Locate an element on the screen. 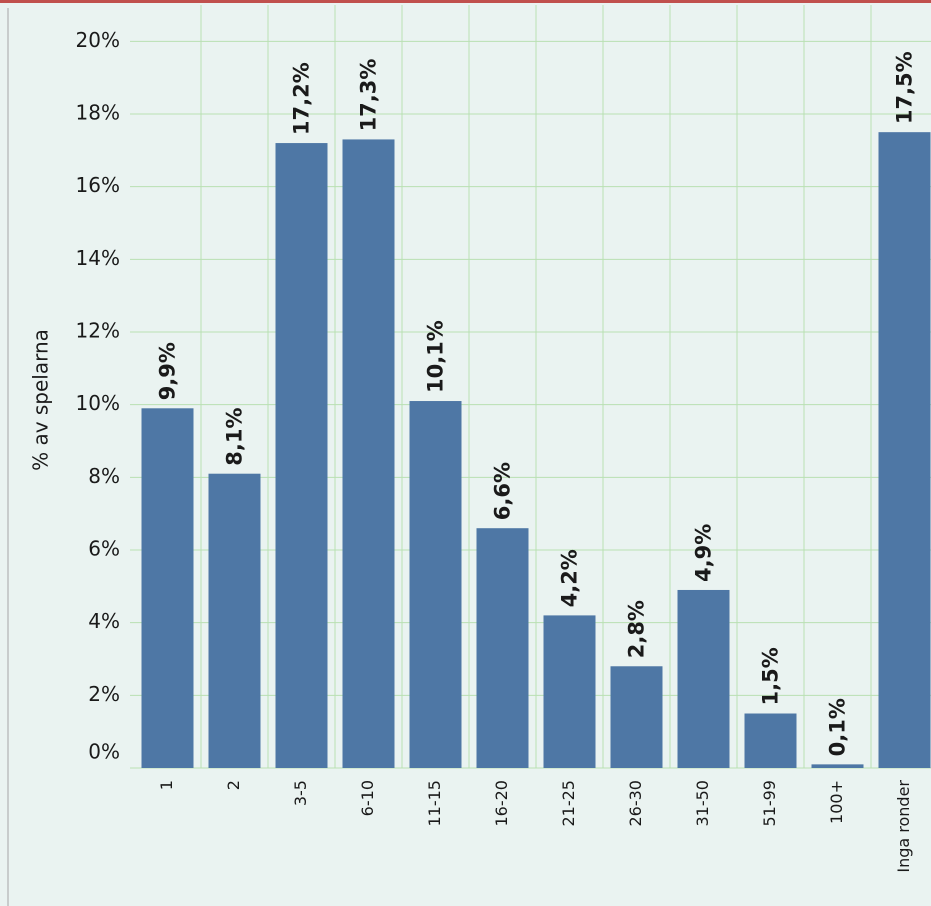 This screenshot has height=906, width=931. y-tick-label: 20% is located at coordinates (98, 40).